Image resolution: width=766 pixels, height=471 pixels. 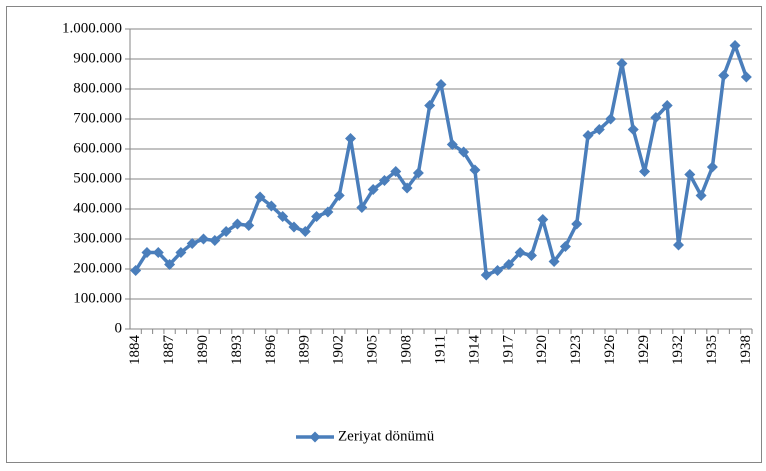 What do you see at coordinates (97, 58) in the screenshot?
I see `y-tick-label: 900.000` at bounding box center [97, 58].